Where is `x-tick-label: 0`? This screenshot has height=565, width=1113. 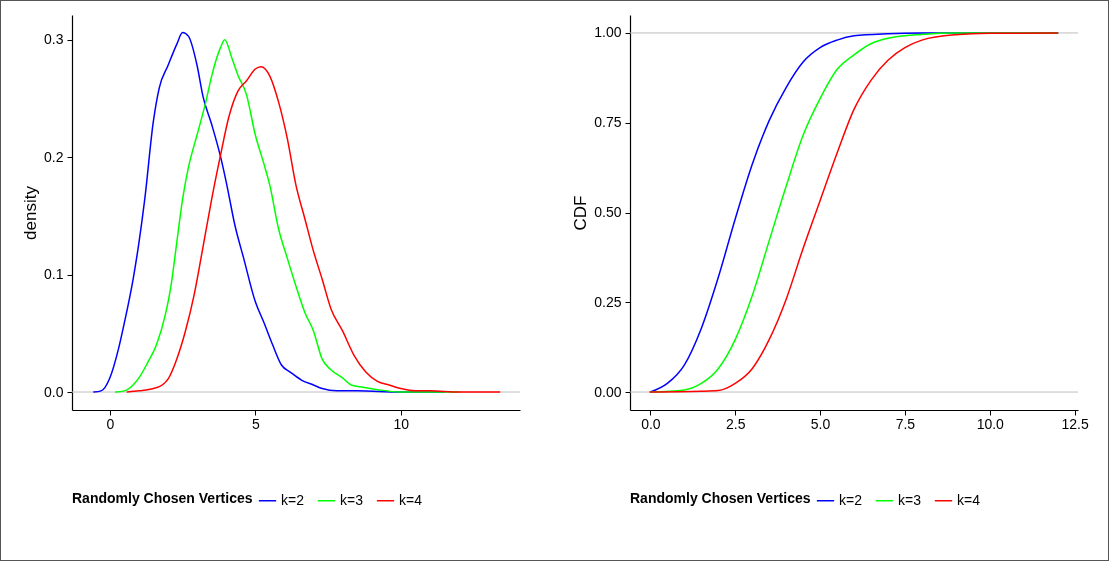
x-tick-label: 0 is located at coordinates (110, 423).